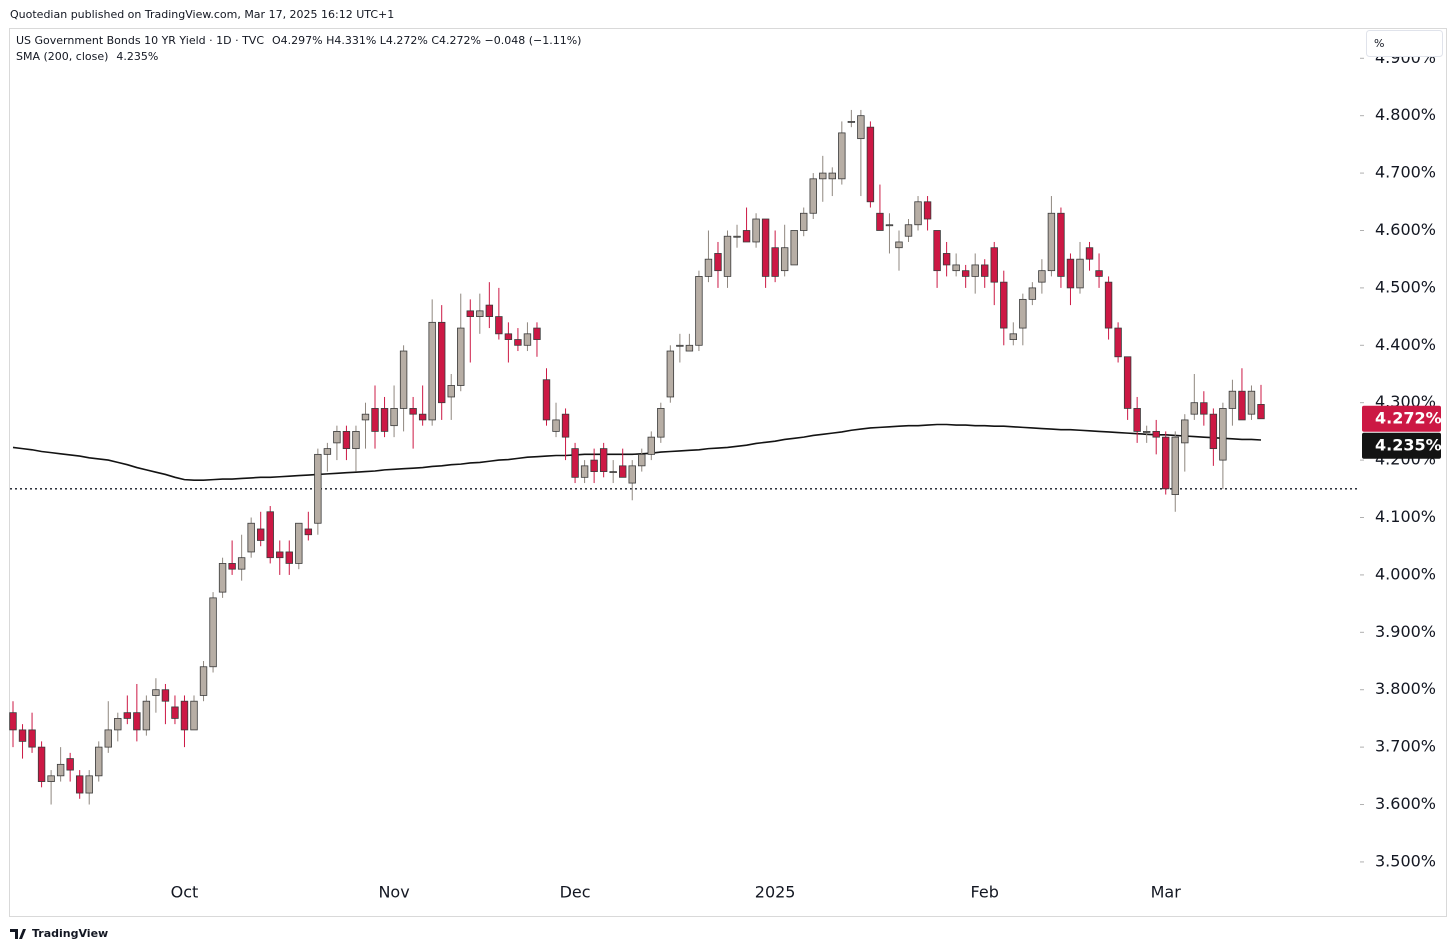 The image size is (1456, 951). I want to click on last-price-label: 4.272%, so click(1408, 417).